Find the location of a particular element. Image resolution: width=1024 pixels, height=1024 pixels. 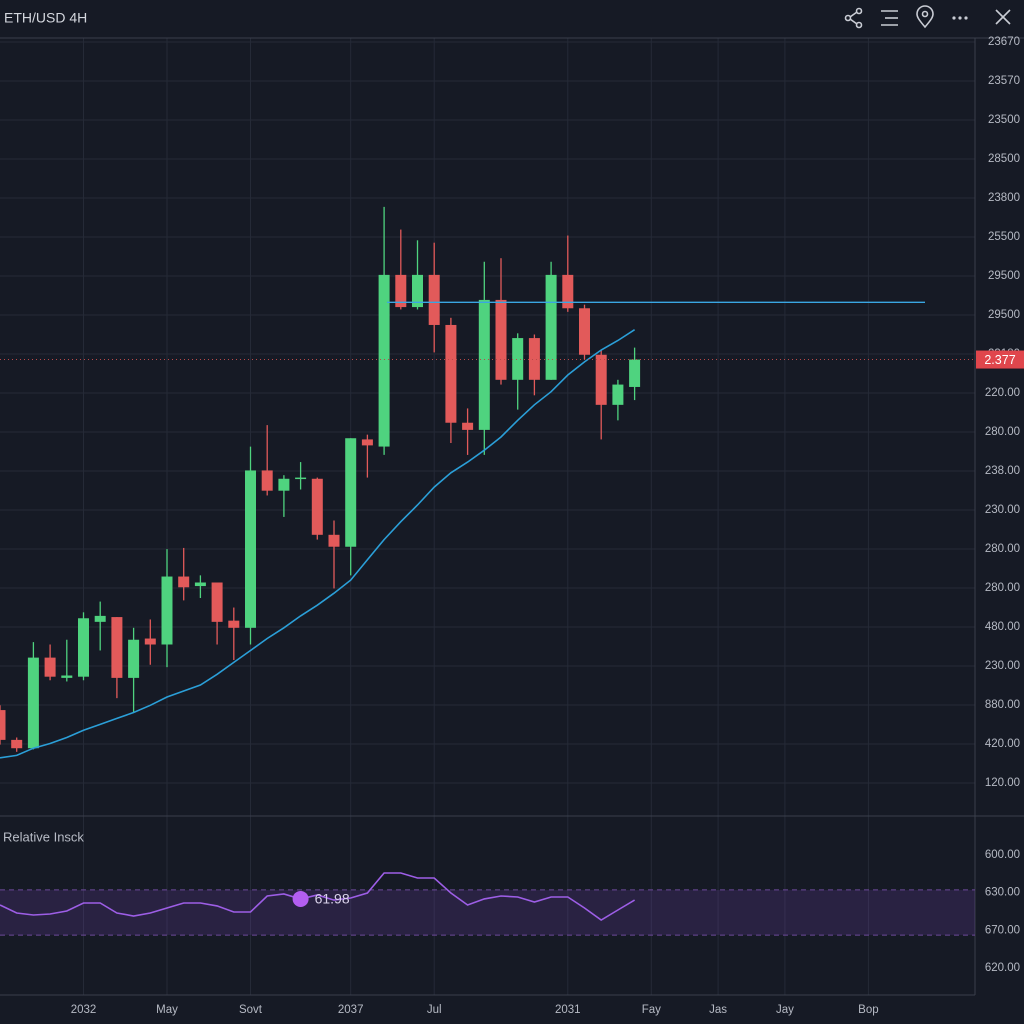

indicator-line is located at coordinates (318, 896).